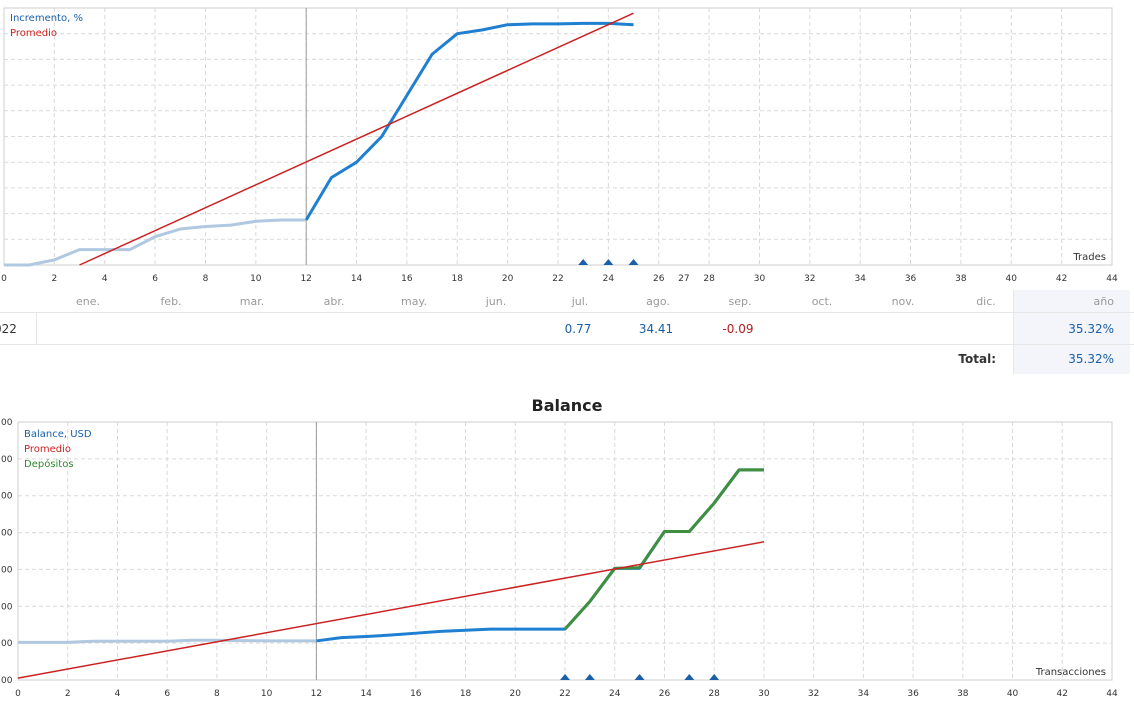 The image size is (1134, 712). What do you see at coordinates (656, 329) in the screenshot?
I see `month-value-ago: 34.41` at bounding box center [656, 329].